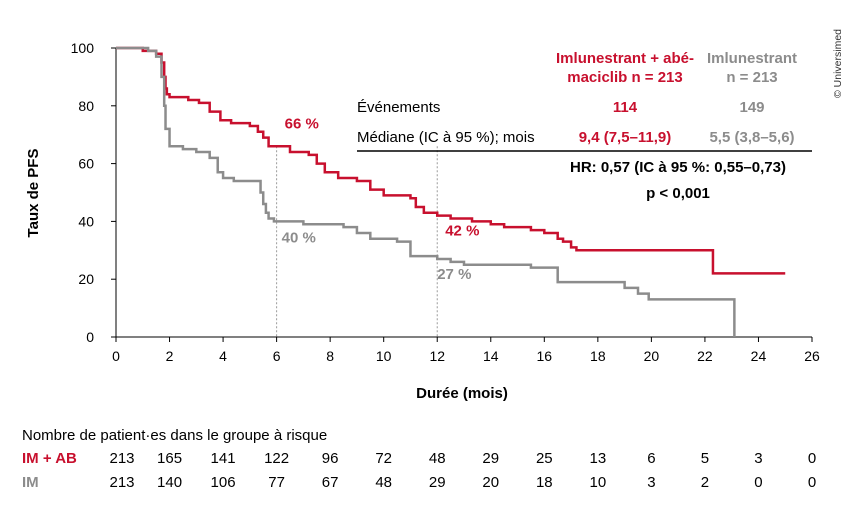 The height and width of the screenshot is (513, 854). Describe the element at coordinates (384, 356) in the screenshot. I see `x-tick-label: 10` at that location.